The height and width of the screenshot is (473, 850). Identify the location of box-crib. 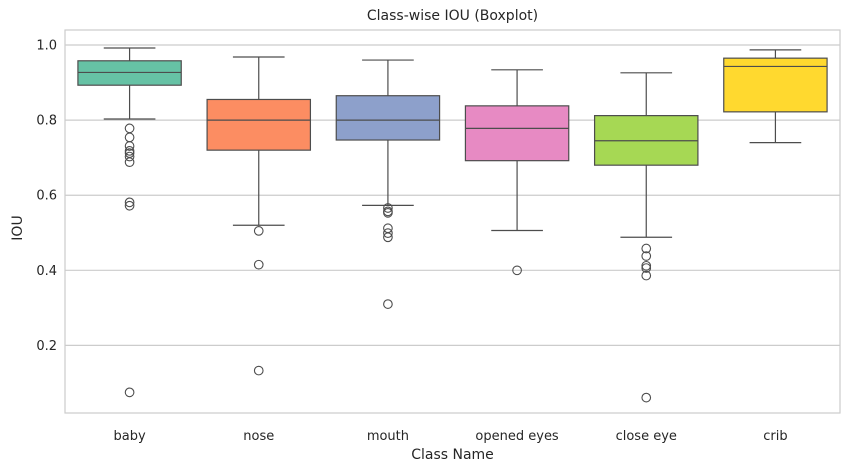
(775, 96).